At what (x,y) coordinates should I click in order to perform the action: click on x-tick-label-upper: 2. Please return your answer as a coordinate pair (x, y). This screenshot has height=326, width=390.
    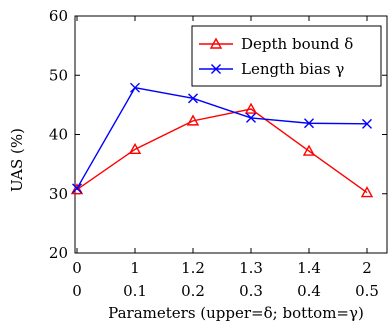
    Looking at the image, I should click on (367, 268).